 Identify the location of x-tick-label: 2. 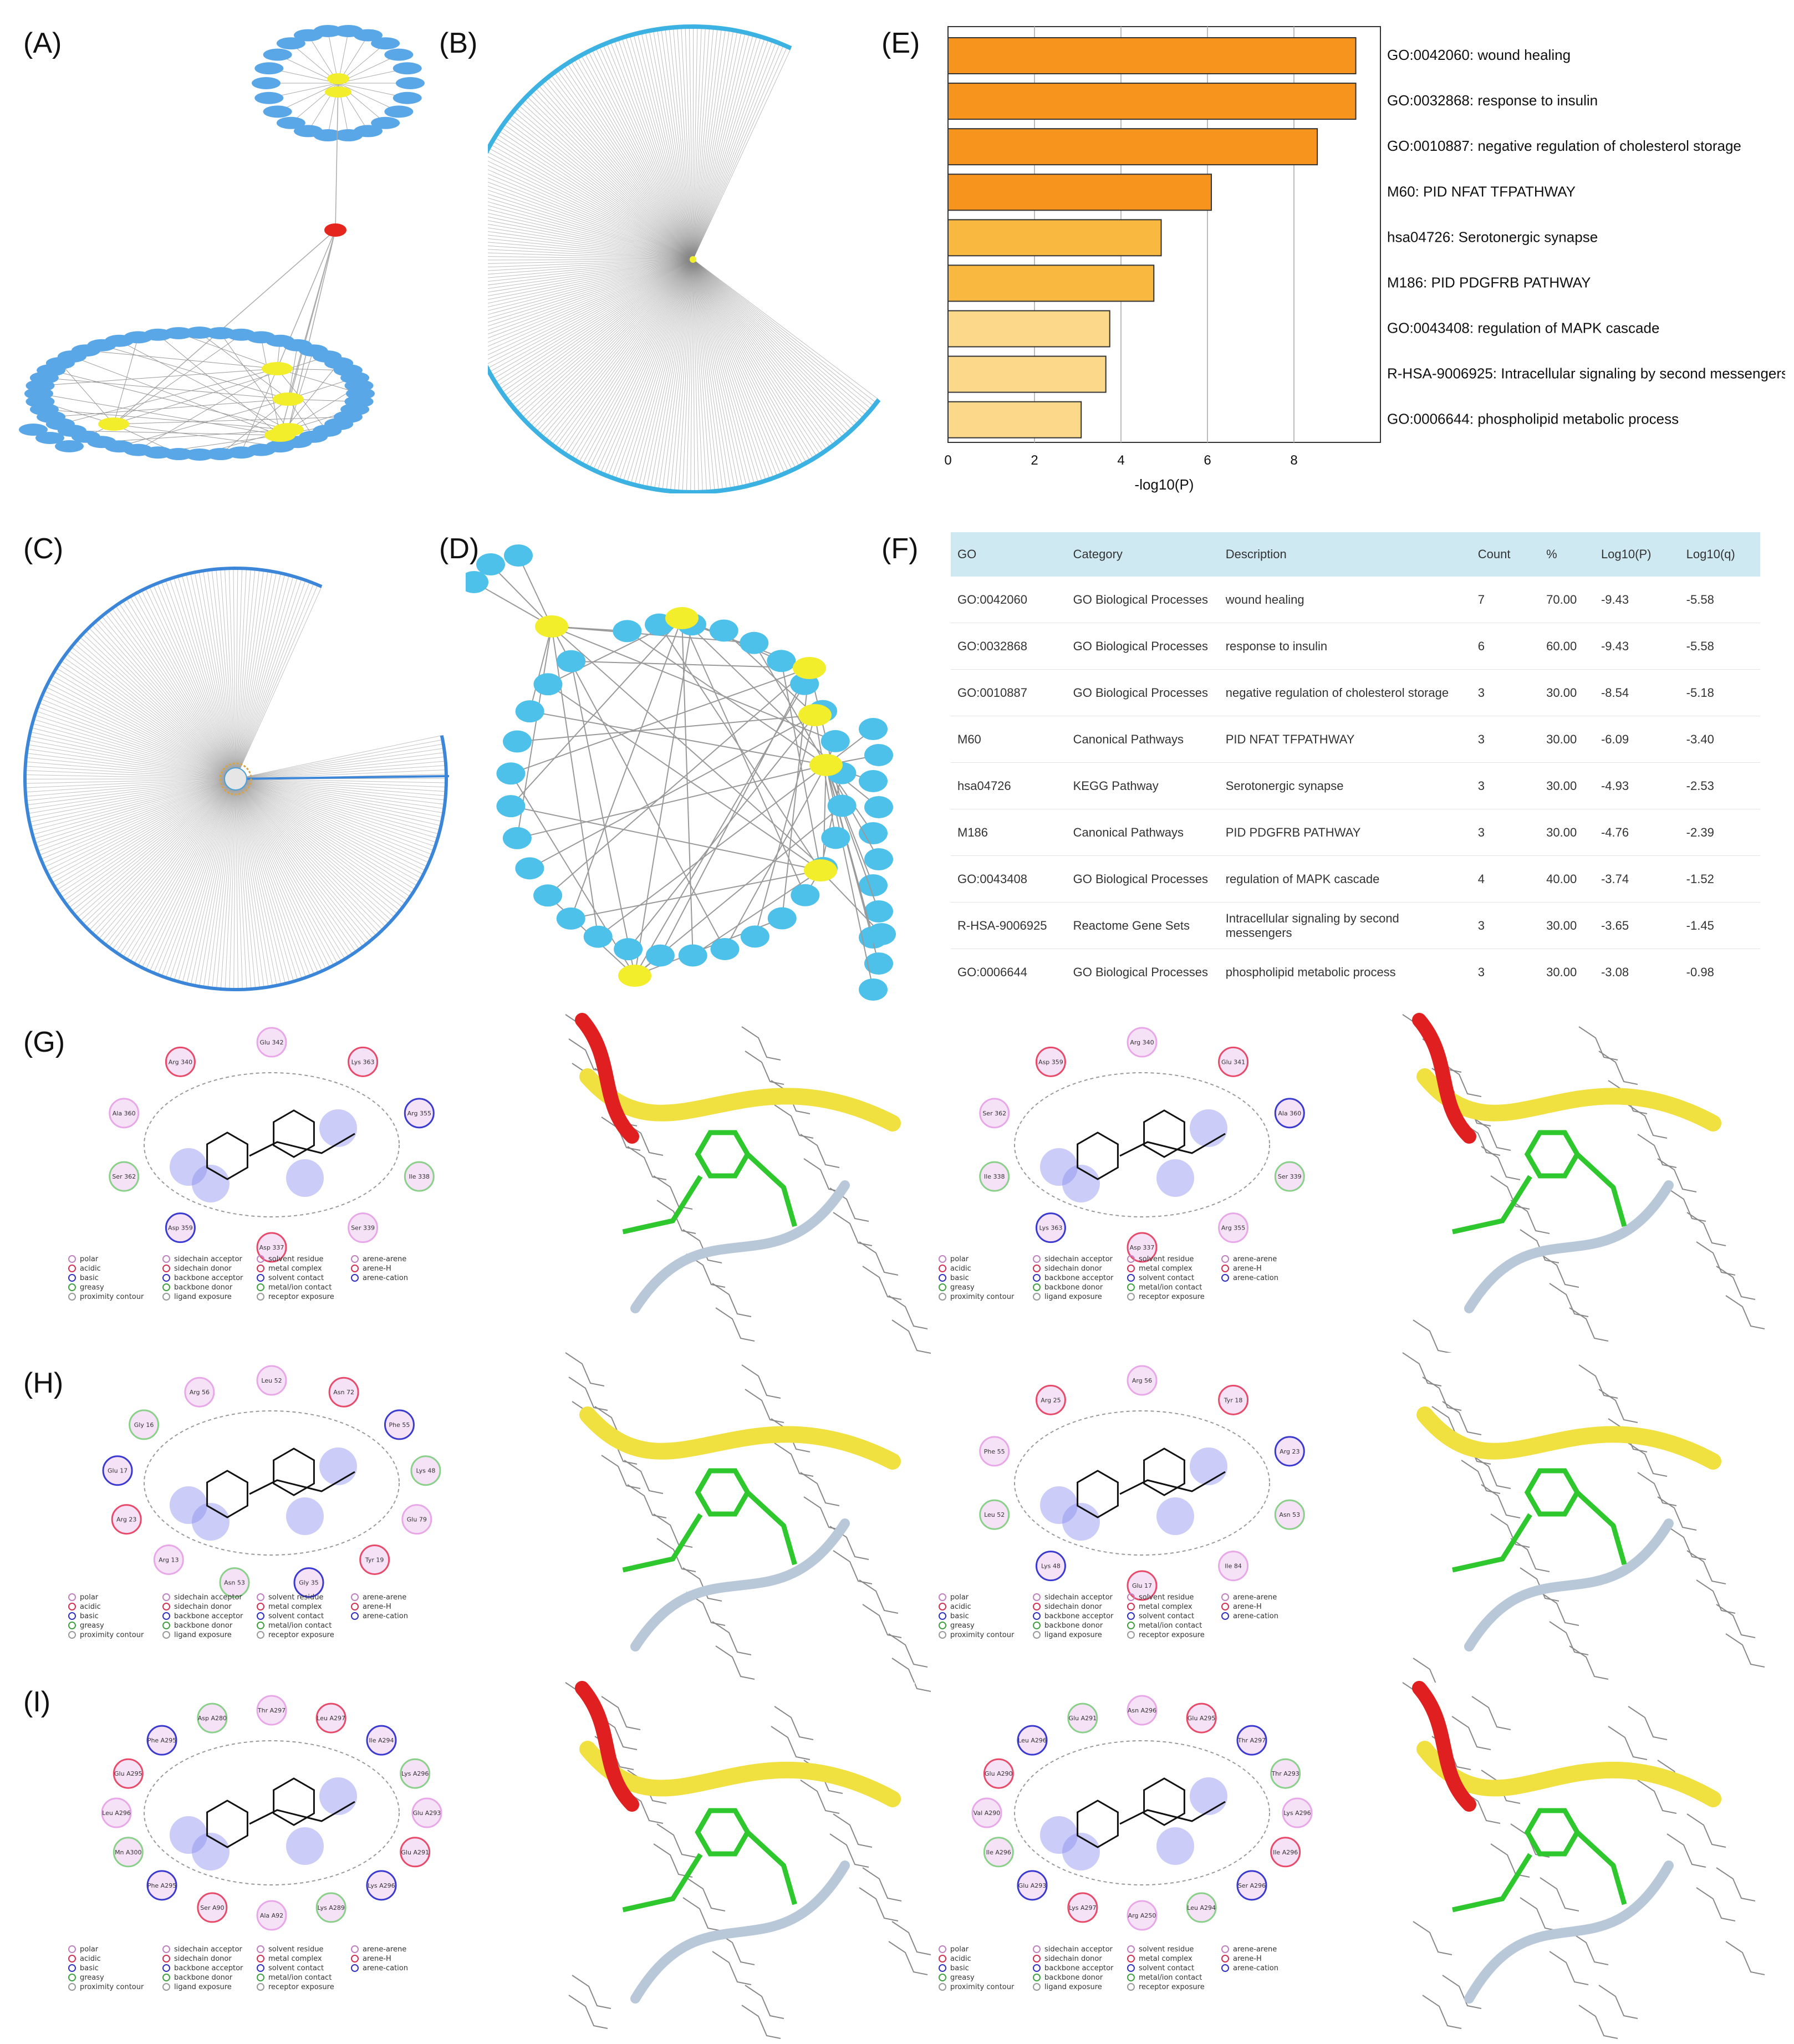
(1034, 460).